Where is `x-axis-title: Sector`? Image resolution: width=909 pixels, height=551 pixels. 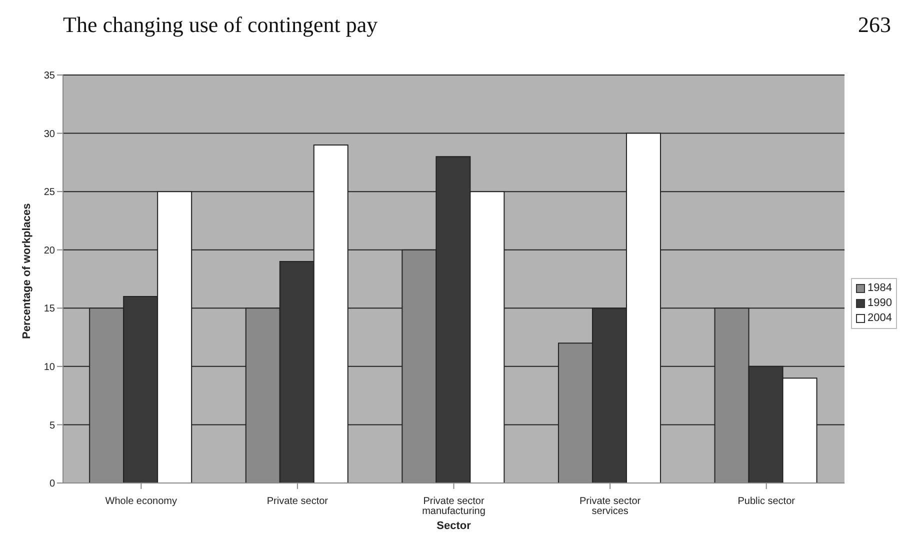 x-axis-title: Sector is located at coordinates (454, 526).